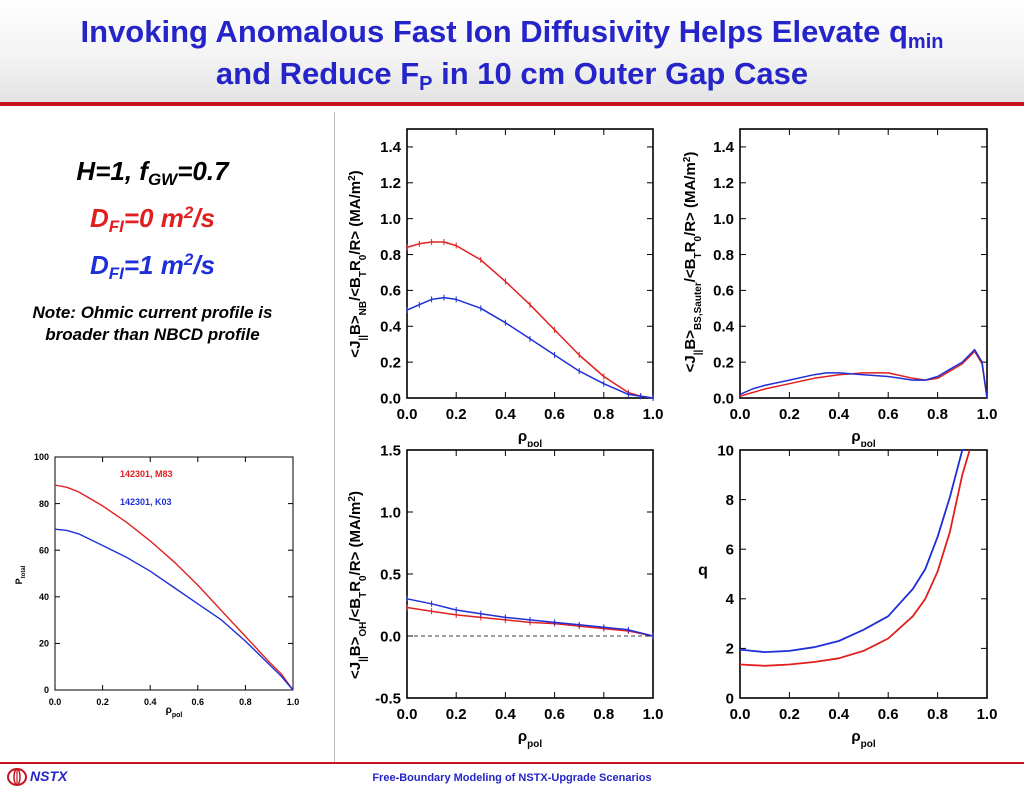 The image size is (1024, 791). I want to click on case-legend: H=1, fGW=0.7 DFI=0 m2/s DFI=1 m2/s, so click(152, 222).